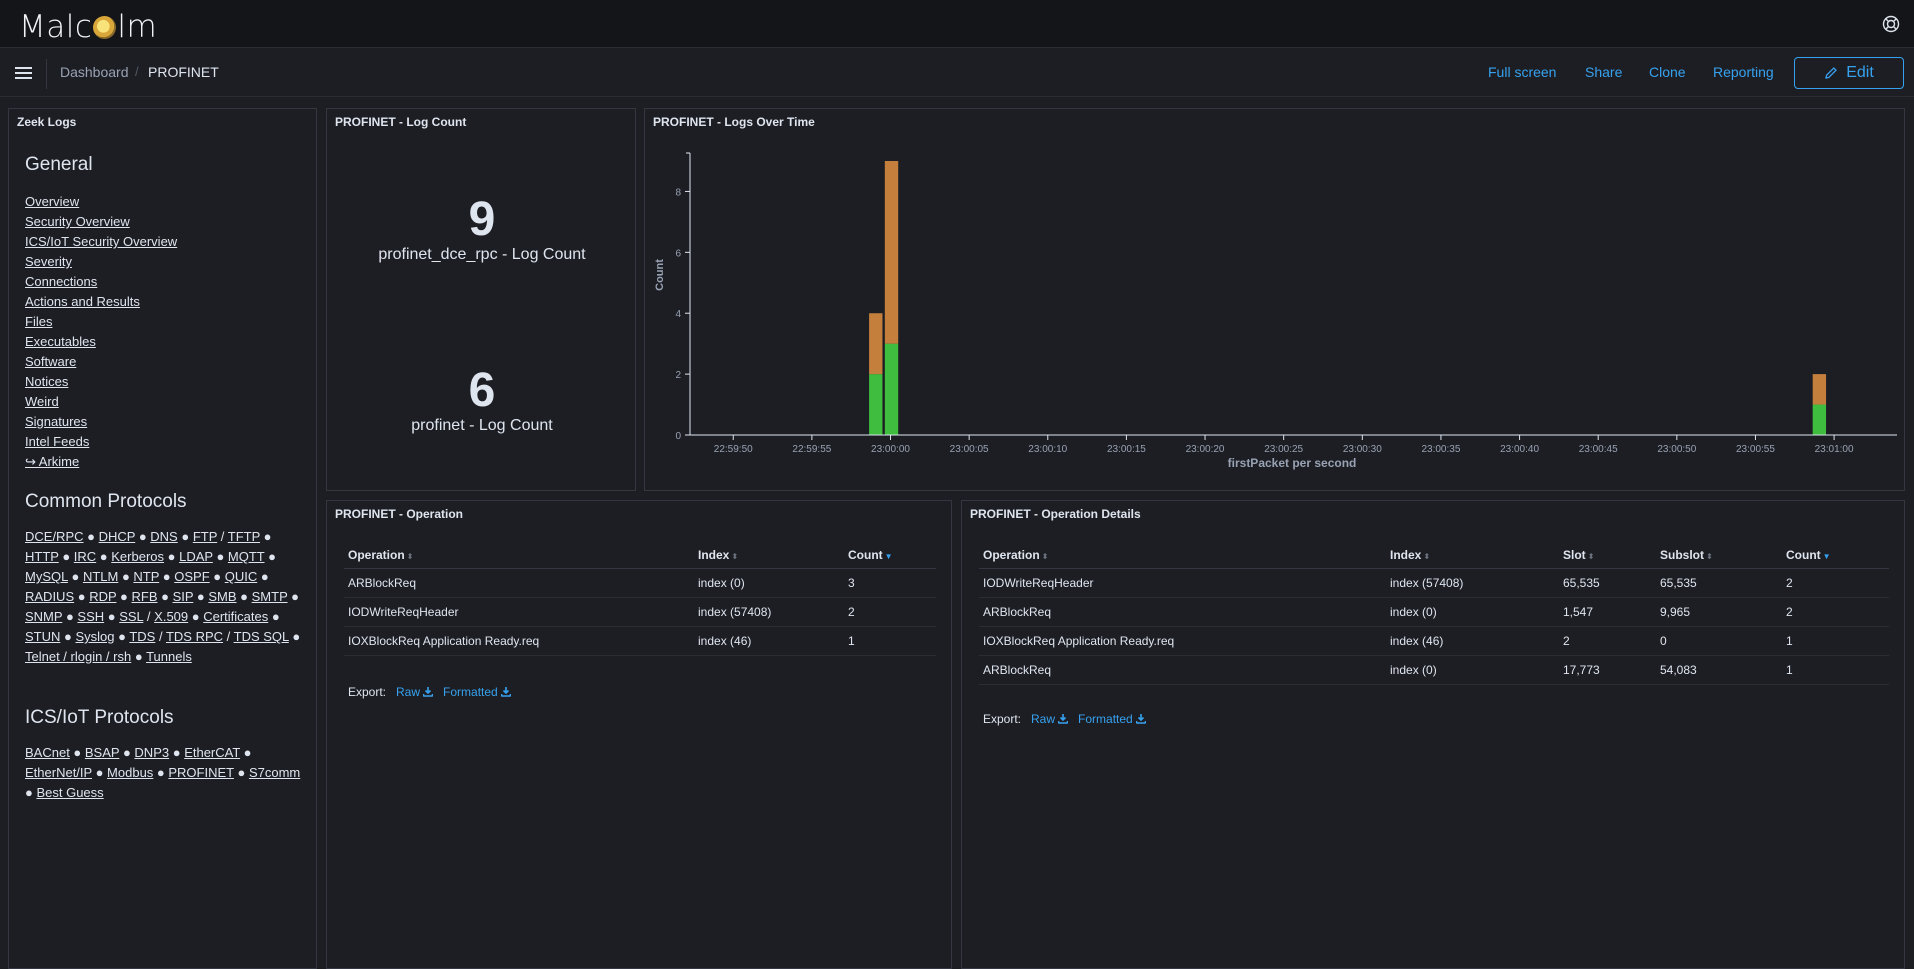 This screenshot has width=1914, height=969. I want to click on protocol-link-s7comm: S7comm, so click(274, 772).